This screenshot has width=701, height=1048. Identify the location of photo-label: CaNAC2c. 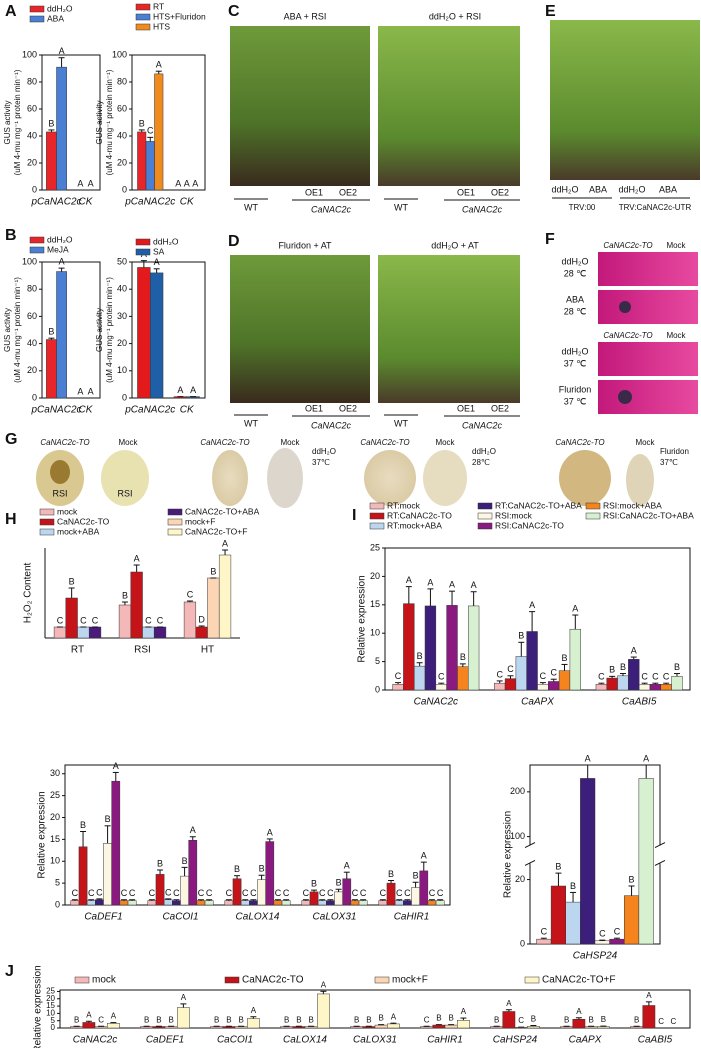
(482, 209).